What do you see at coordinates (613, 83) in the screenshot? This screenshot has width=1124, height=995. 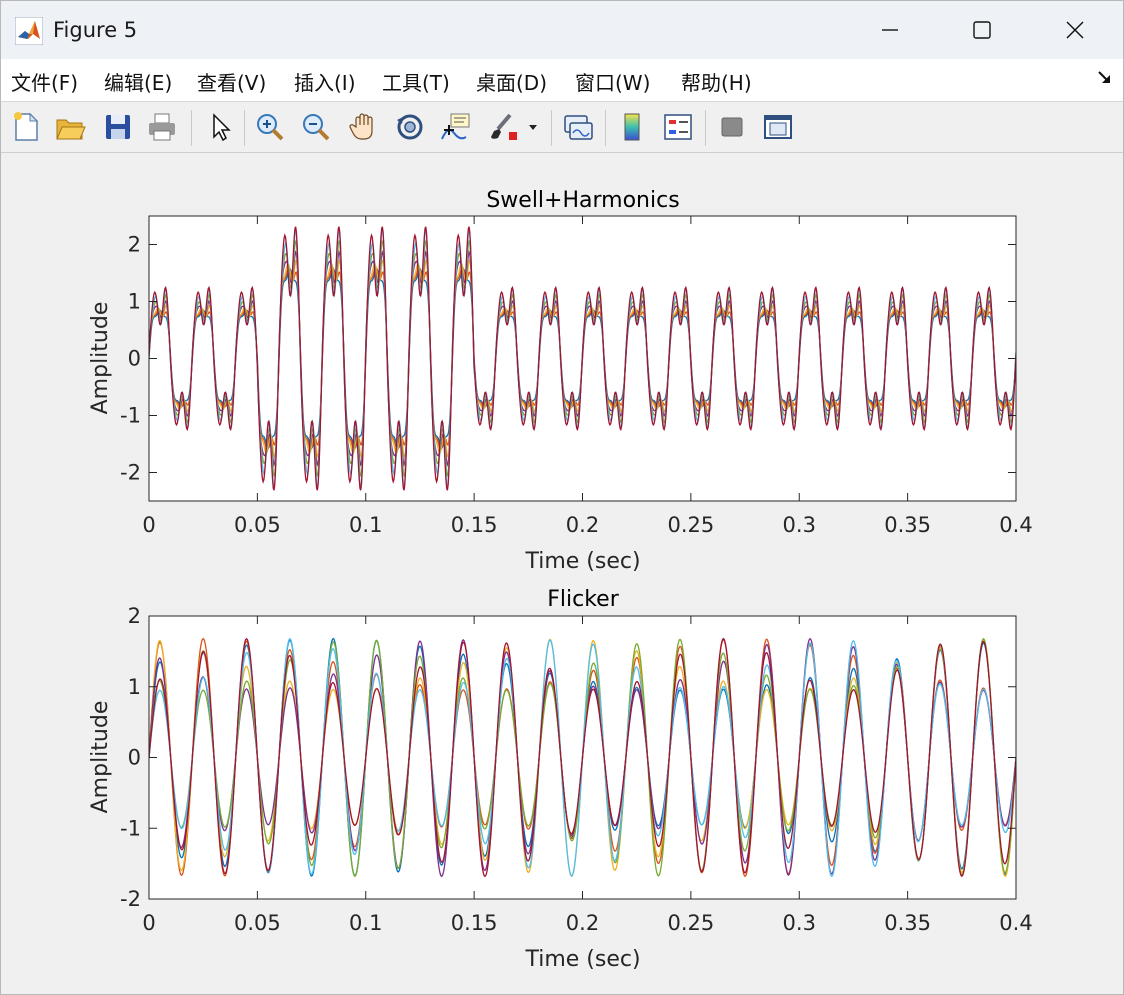 I see `menu-window: 窗口(W)` at bounding box center [613, 83].